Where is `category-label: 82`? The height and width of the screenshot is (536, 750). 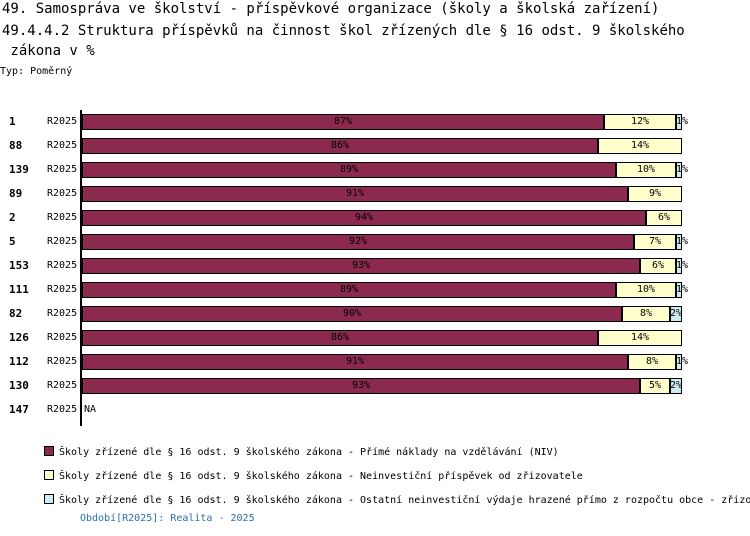 category-label: 82 is located at coordinates (16, 313).